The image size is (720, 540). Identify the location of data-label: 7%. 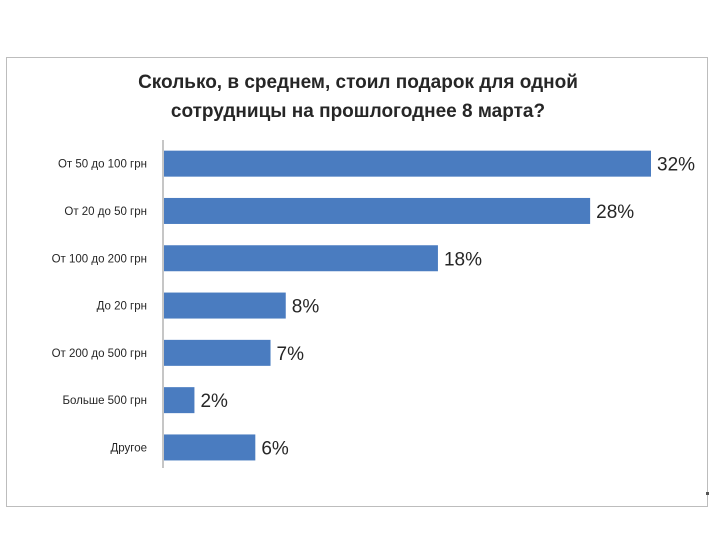
(291, 354).